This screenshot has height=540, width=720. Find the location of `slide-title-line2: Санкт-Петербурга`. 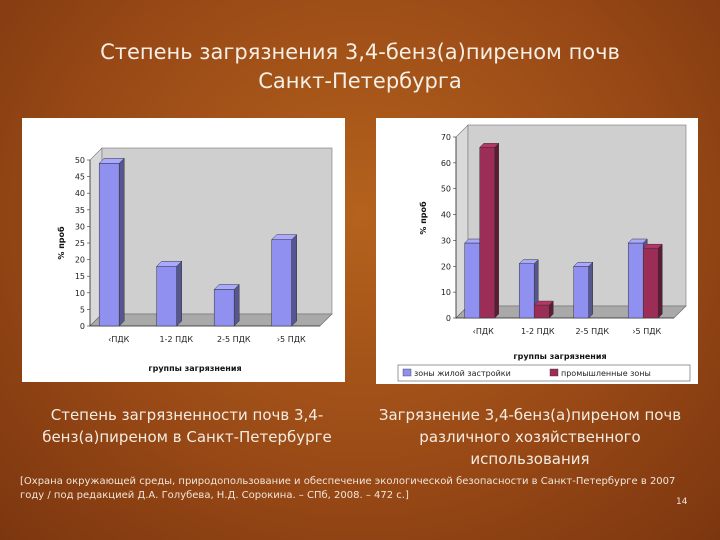

slide-title-line2: Санкт-Петербурга is located at coordinates (360, 81).